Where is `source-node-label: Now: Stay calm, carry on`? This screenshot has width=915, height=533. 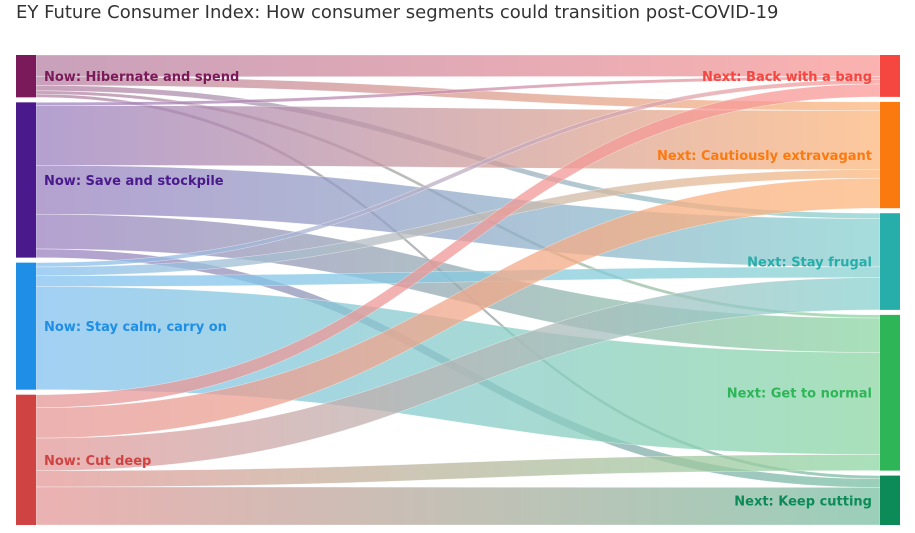
source-node-label: Now: Stay calm, carry on is located at coordinates (135, 327).